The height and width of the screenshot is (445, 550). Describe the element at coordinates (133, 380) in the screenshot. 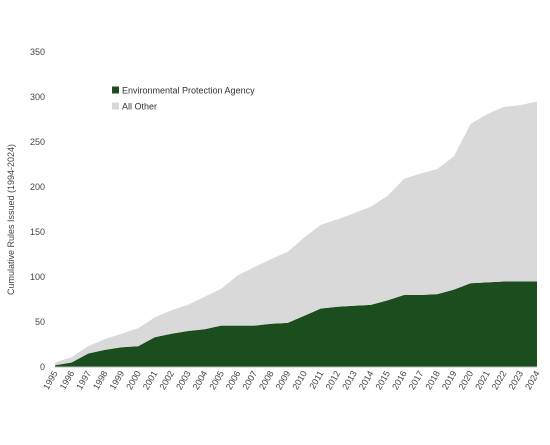

I see `x-tick-label: 2000` at that location.